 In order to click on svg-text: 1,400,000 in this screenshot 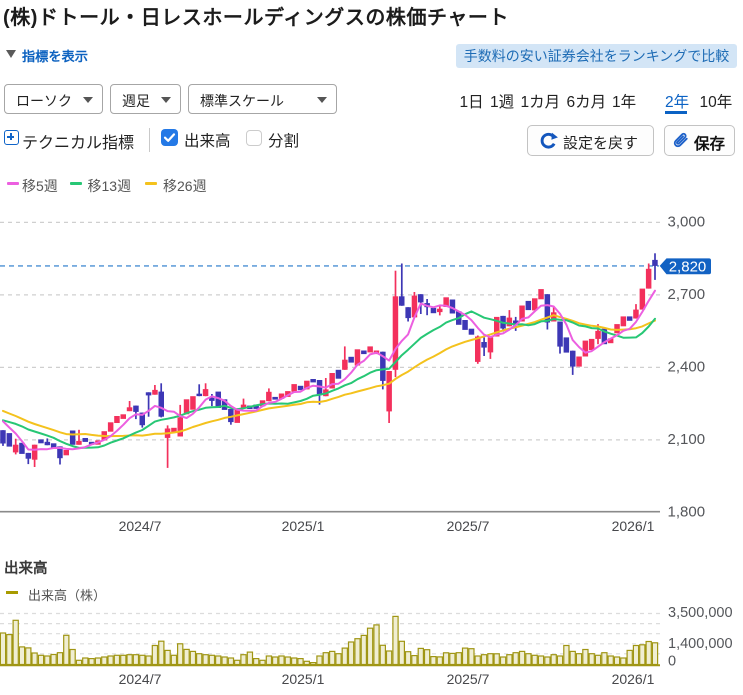, I will do `click(700, 644)`.